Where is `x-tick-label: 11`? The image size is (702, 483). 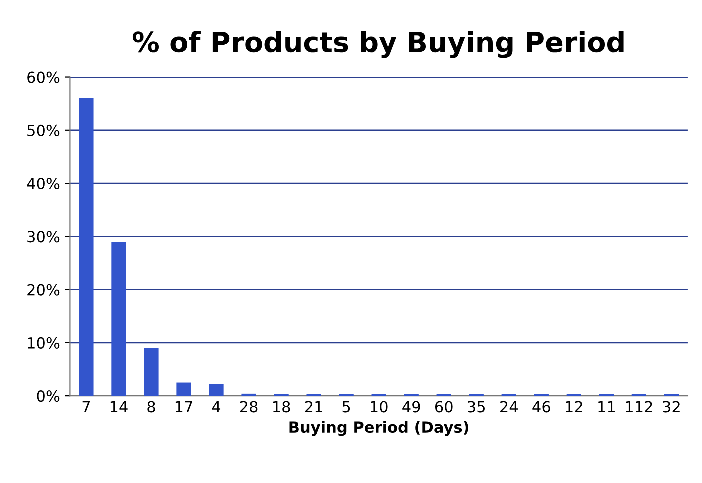
x-tick-label: 11 is located at coordinates (606, 407).